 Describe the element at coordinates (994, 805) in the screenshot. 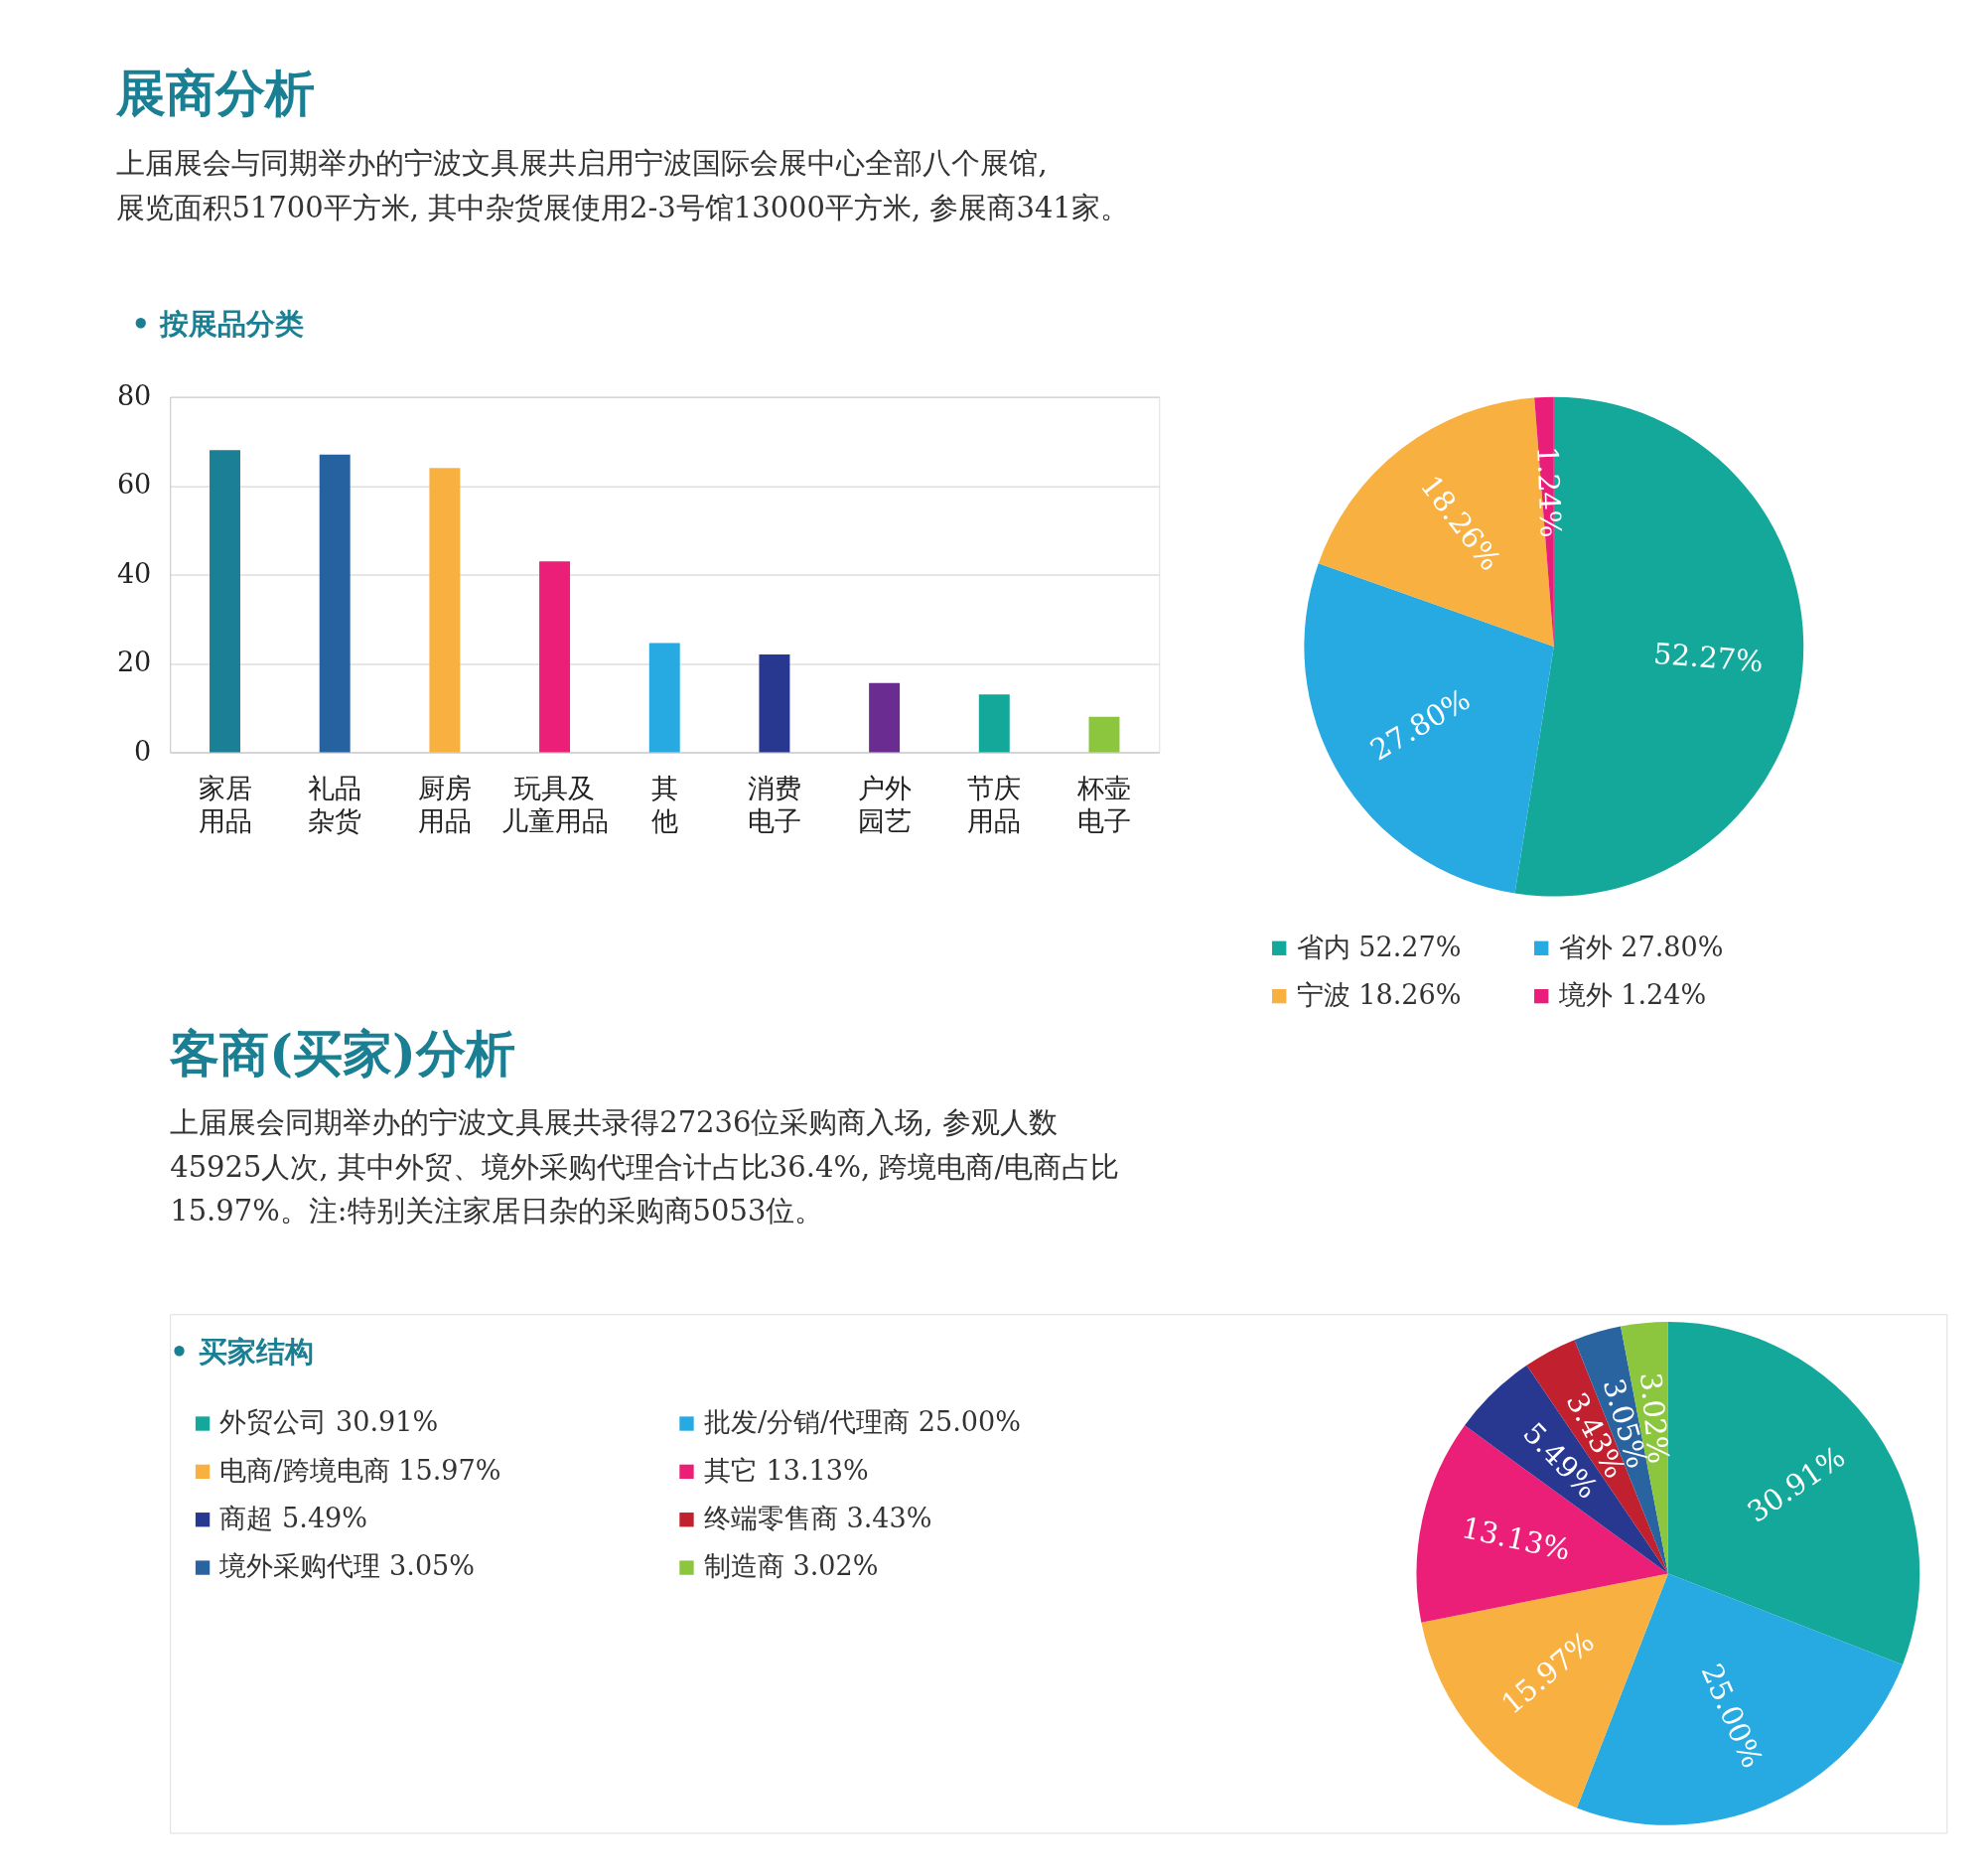

I see `x-tick-label: 节庆用品` at that location.